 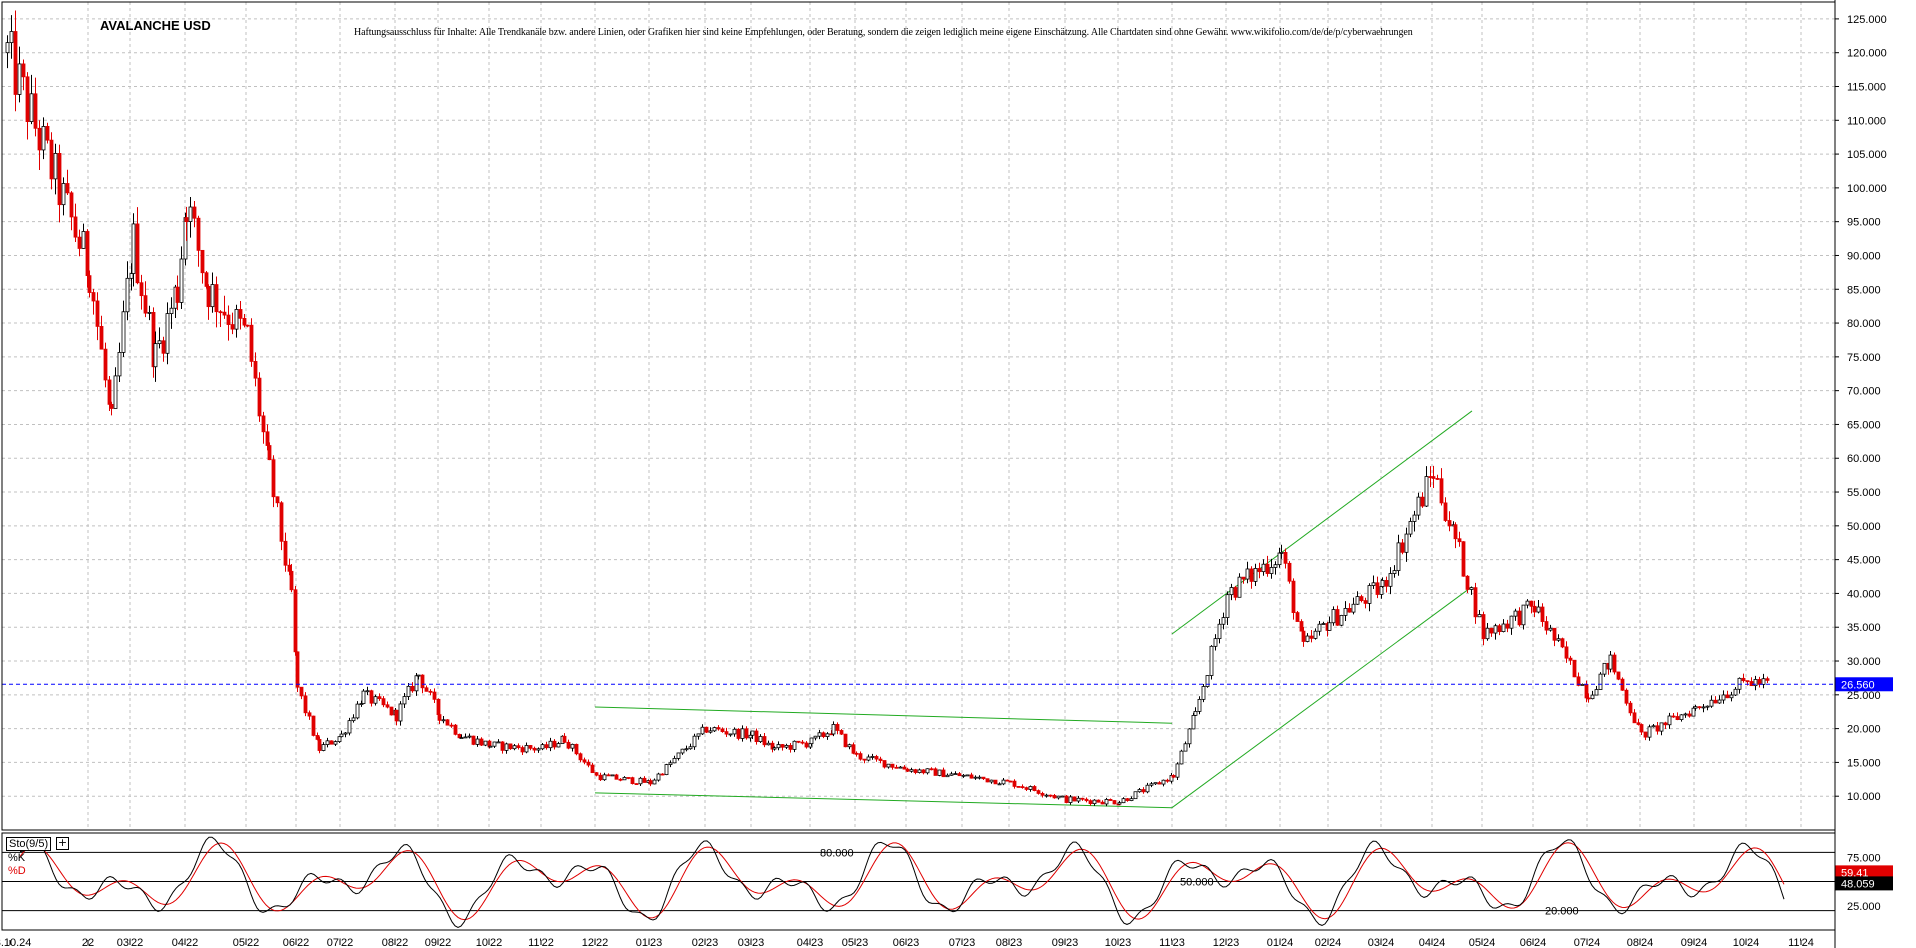 What do you see at coordinates (595, 942) in the screenshot?
I see `x-tick-label: 12'22` at bounding box center [595, 942].